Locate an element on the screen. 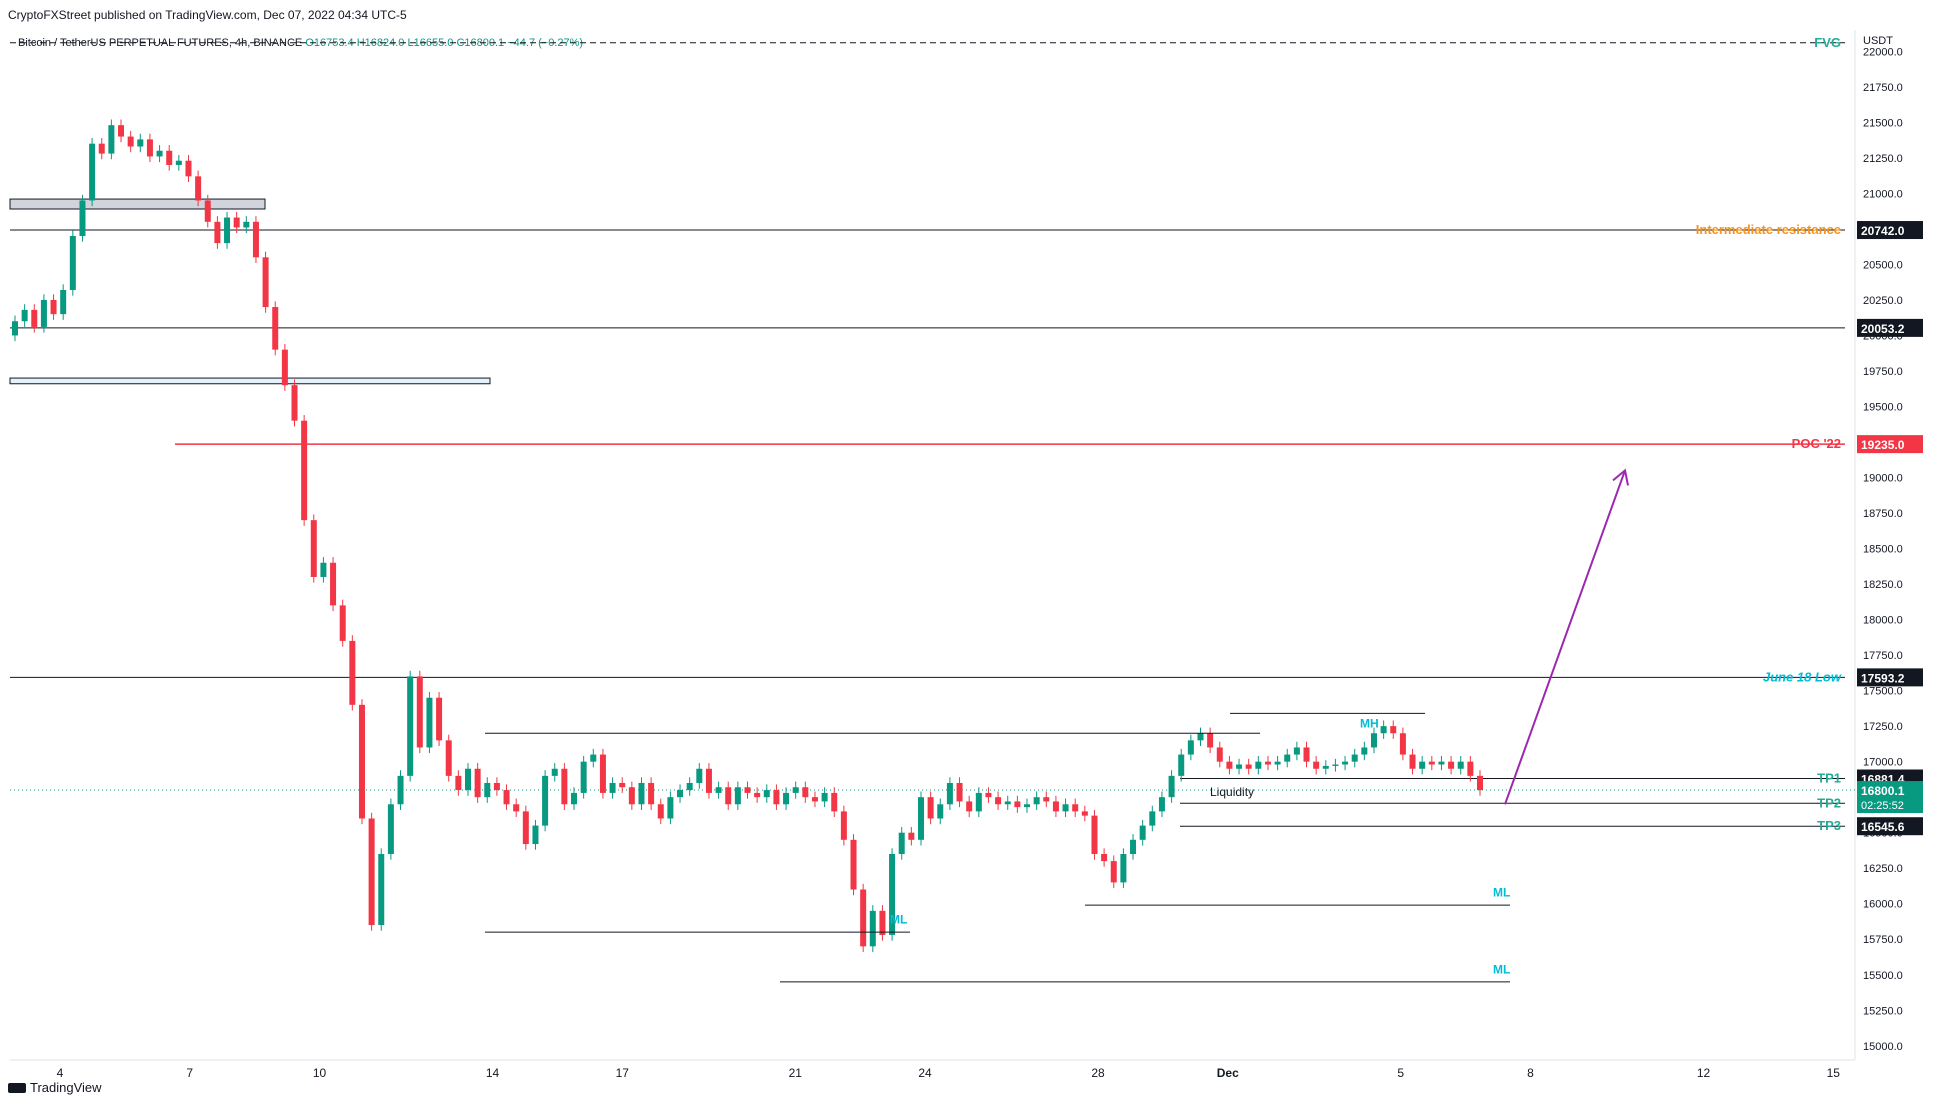 The height and width of the screenshot is (1104, 1941). y-tick-label: 15000.0 is located at coordinates (1883, 1047).